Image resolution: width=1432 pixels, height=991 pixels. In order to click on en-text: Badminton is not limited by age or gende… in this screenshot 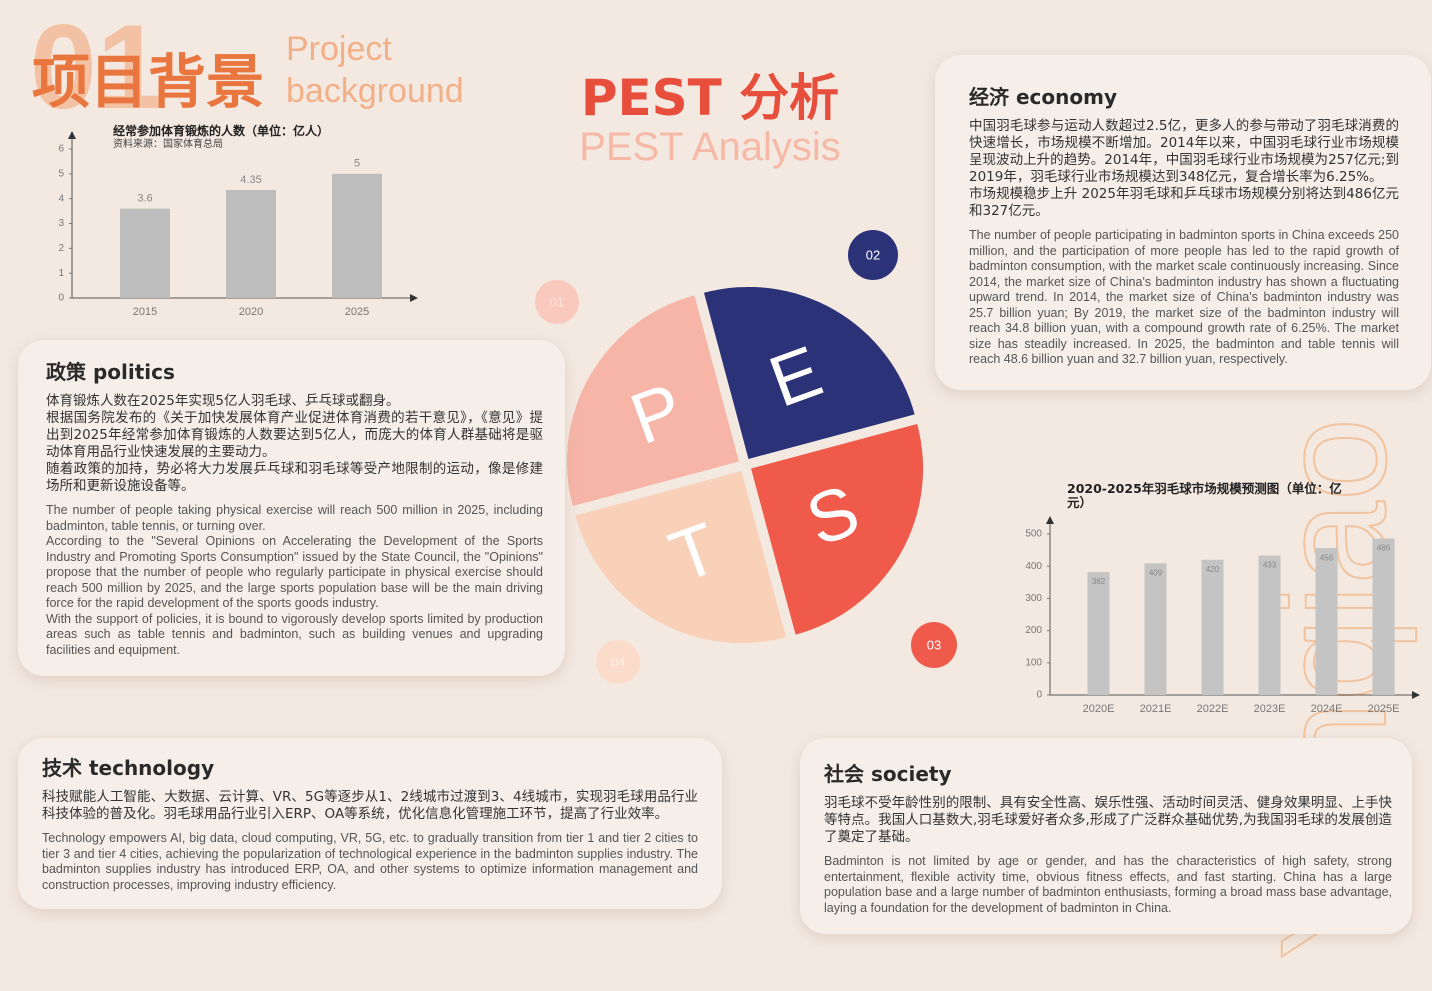, I will do `click(1108, 884)`.